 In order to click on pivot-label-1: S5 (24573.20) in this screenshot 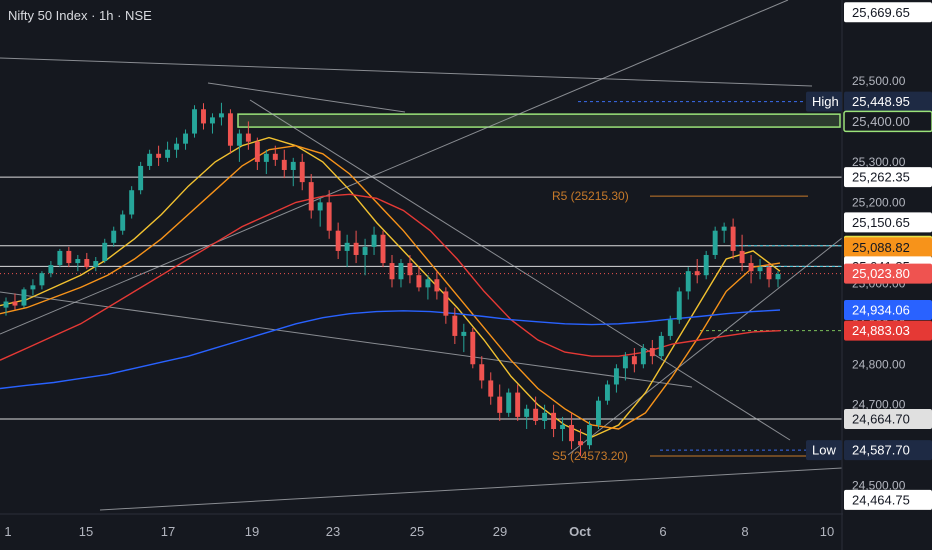, I will do `click(590, 456)`.